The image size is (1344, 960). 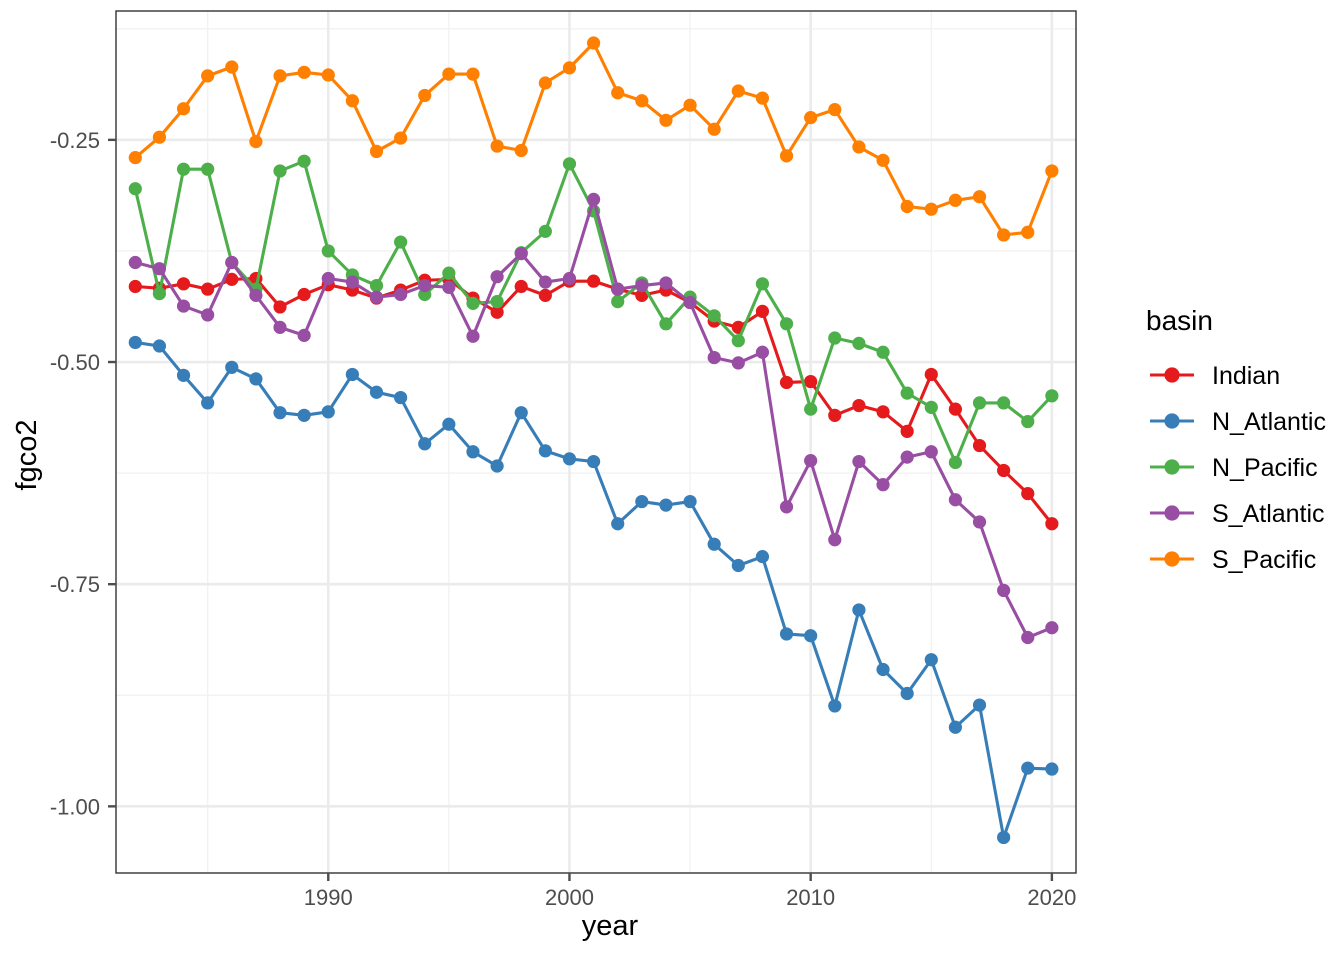 I want to click on legend-item-indian: Indian, so click(x=1243, y=375).